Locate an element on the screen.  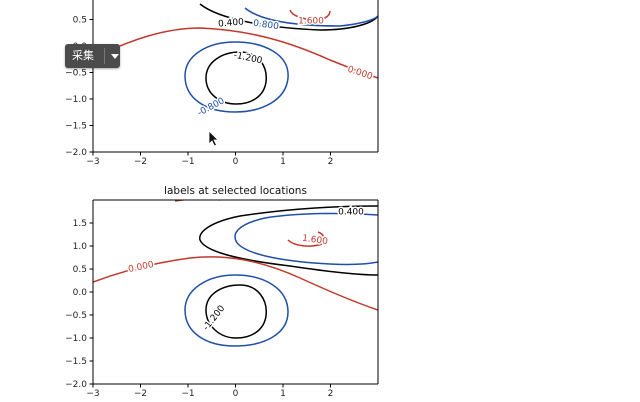
capture-button-divider is located at coordinates (104, 56).